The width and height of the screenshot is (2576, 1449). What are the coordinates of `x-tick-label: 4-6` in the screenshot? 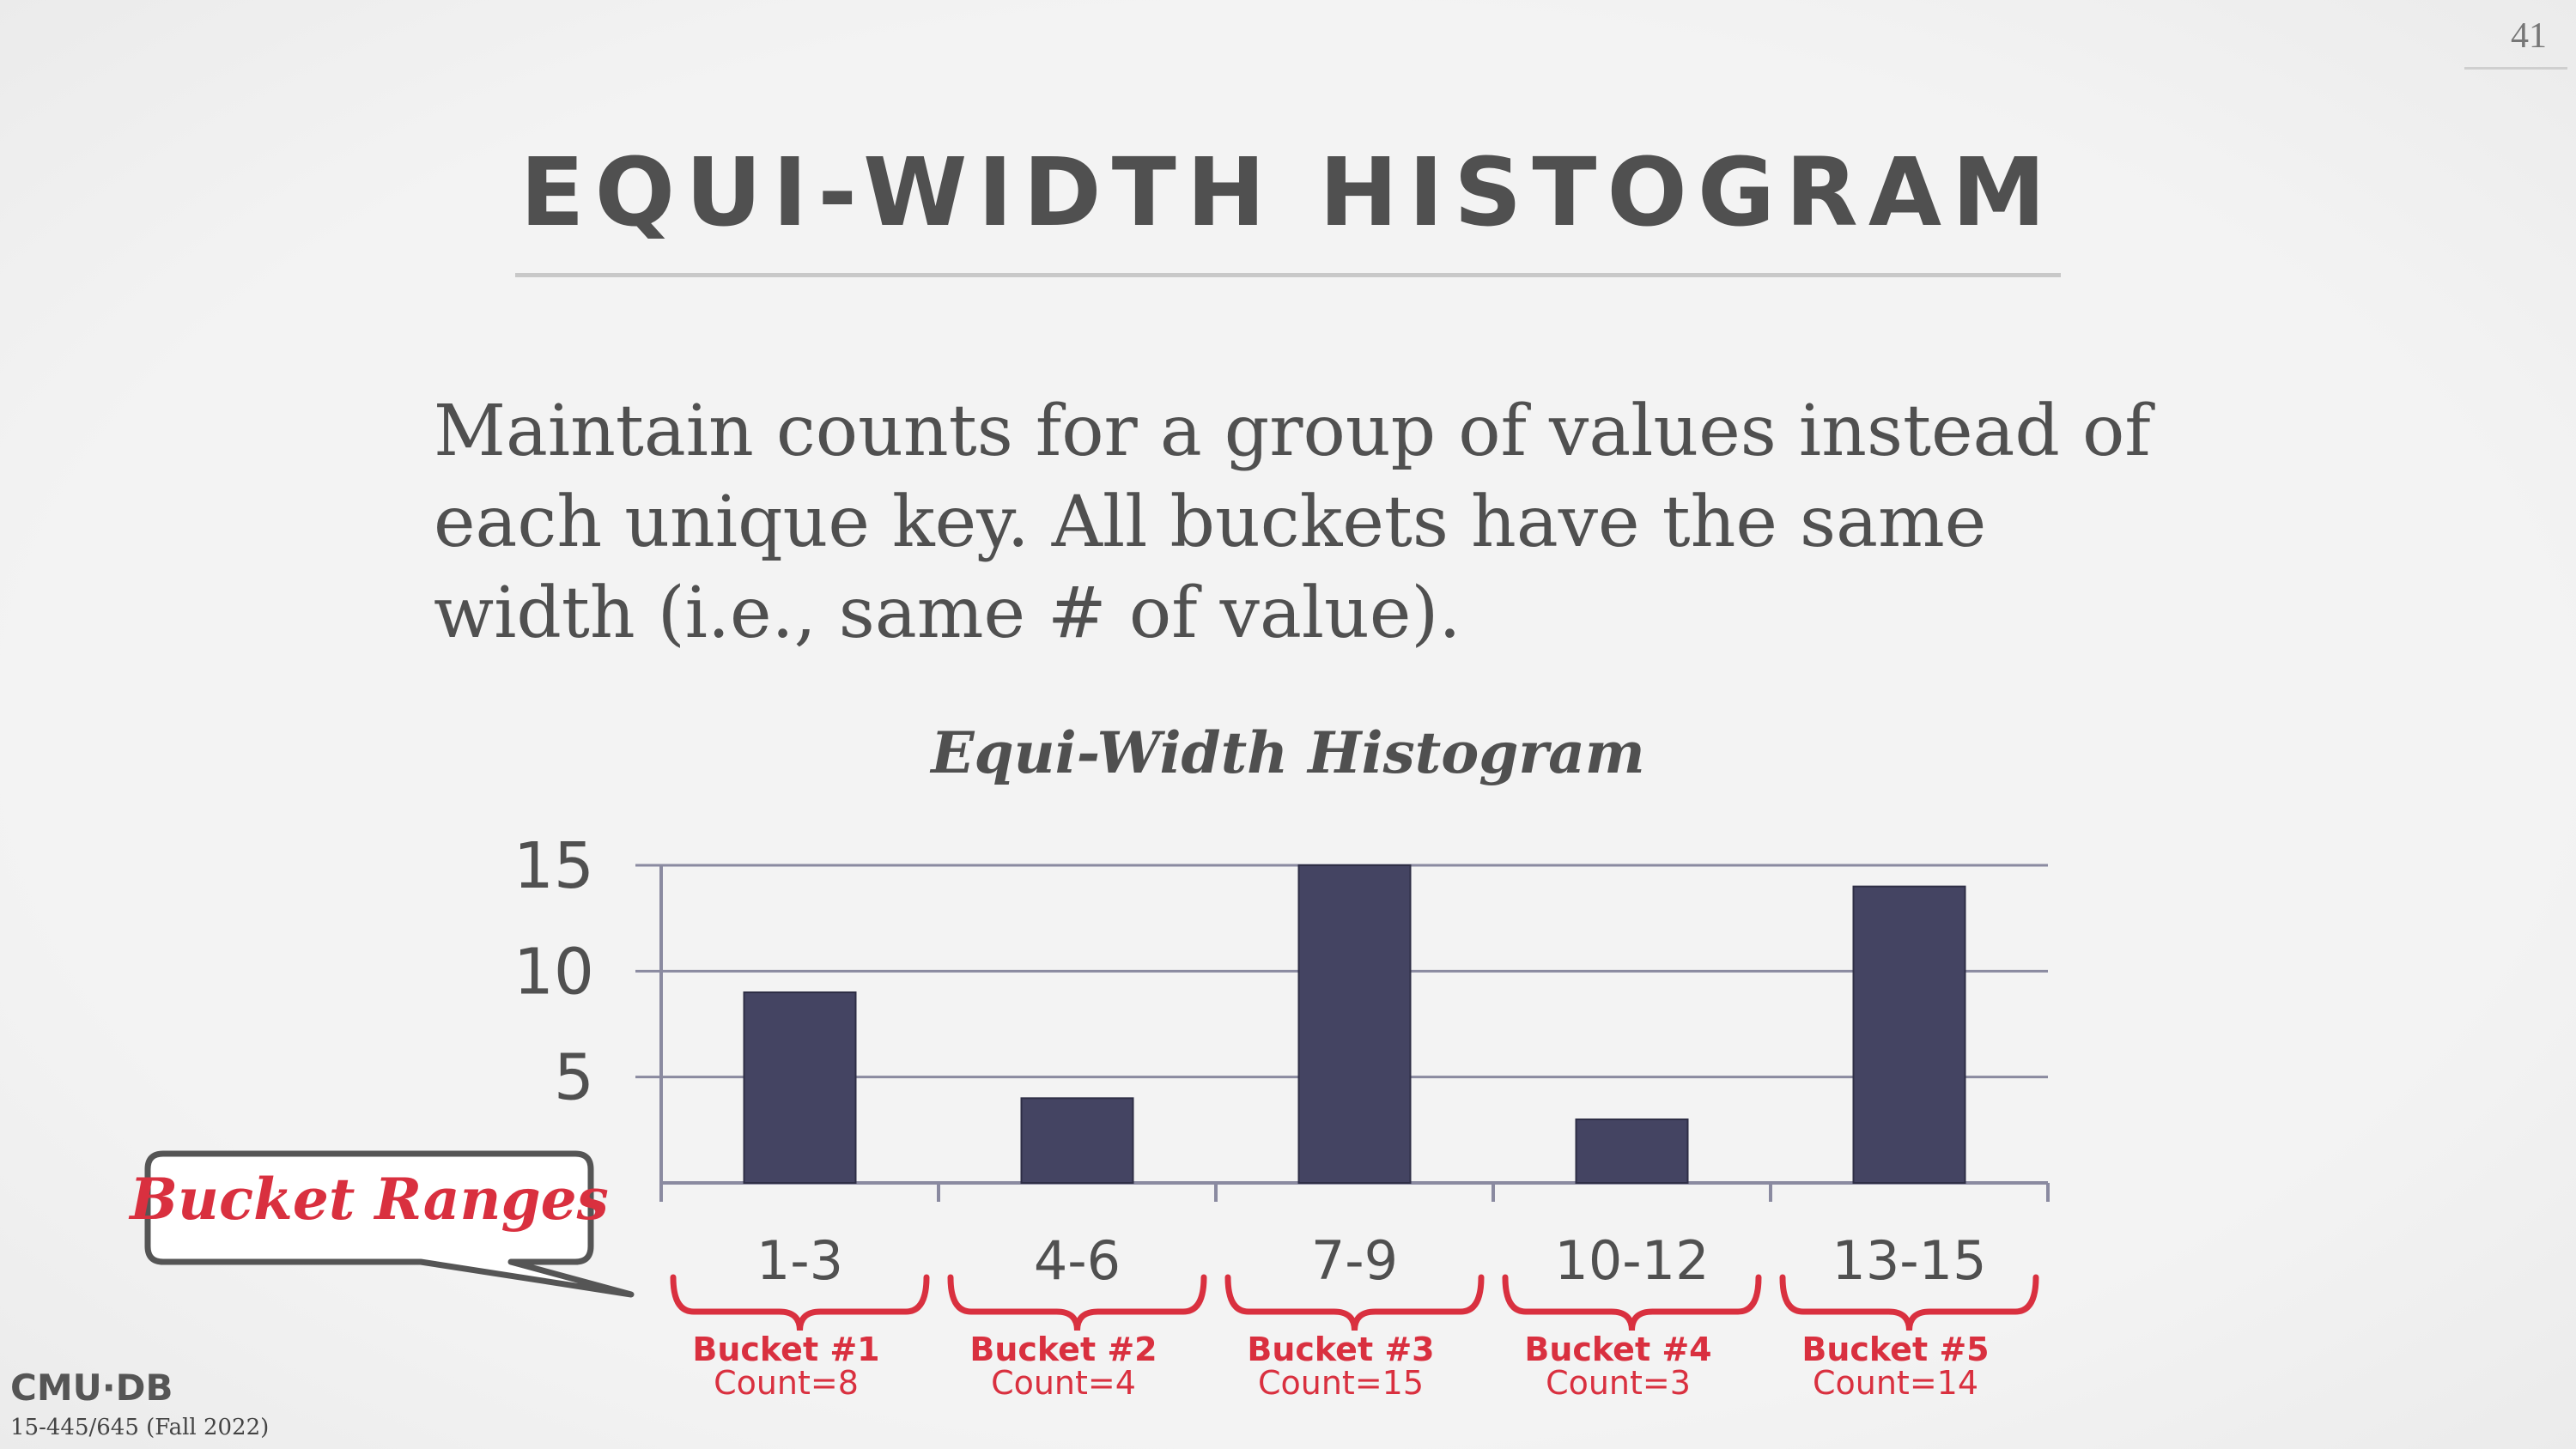 It's located at (1078, 1260).